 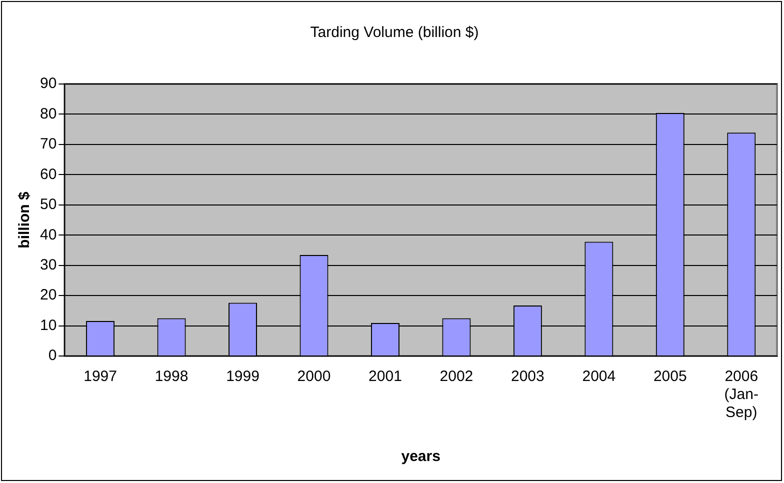 What do you see at coordinates (48, 83) in the screenshot?
I see `y-tick-label: 90` at bounding box center [48, 83].